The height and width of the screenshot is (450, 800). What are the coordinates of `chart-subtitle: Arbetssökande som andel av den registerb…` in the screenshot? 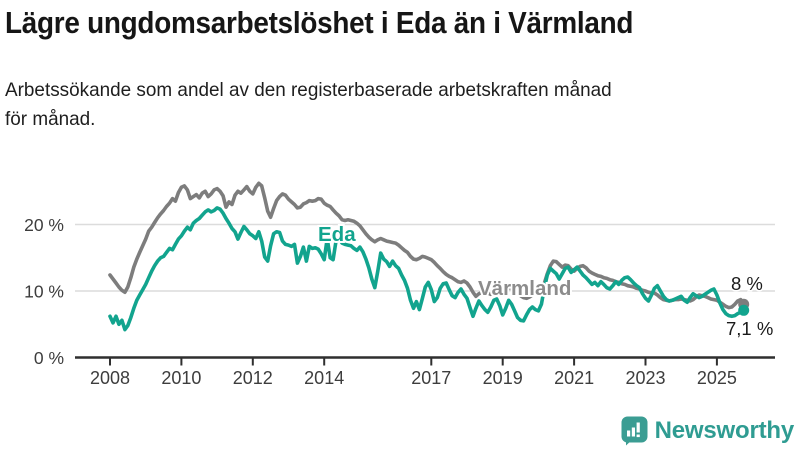 It's located at (308, 105).